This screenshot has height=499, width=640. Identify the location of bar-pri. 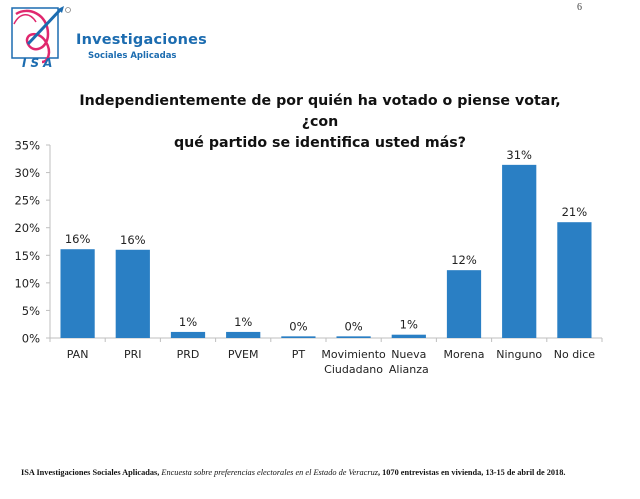
(132, 293).